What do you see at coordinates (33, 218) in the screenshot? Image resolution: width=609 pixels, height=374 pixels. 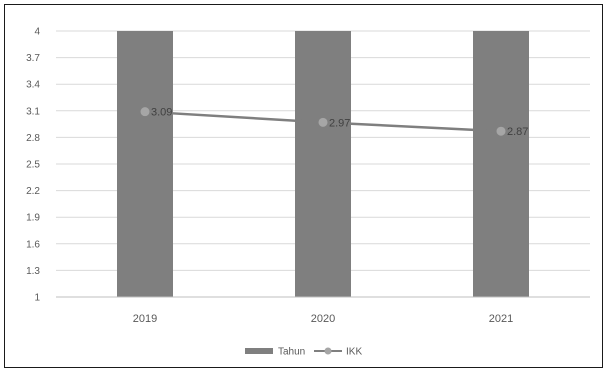 I see `y-tick-label: 1.9` at bounding box center [33, 218].